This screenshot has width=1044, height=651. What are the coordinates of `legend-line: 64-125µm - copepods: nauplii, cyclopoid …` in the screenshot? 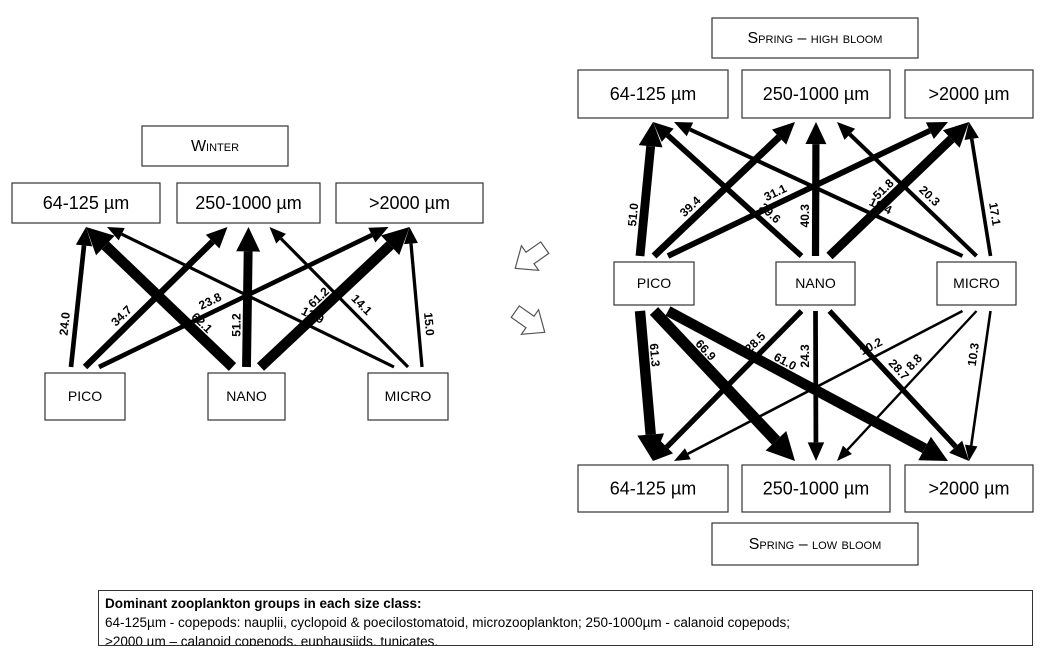 It's located at (447, 622).